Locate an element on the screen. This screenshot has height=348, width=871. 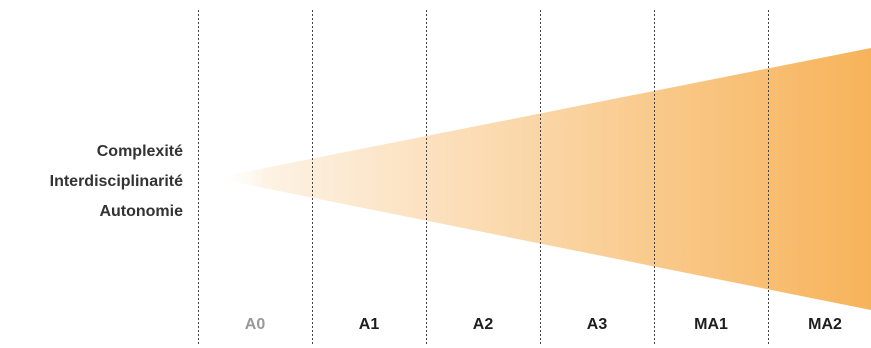
phase-label-ma2: MA2 is located at coordinates (825, 324).